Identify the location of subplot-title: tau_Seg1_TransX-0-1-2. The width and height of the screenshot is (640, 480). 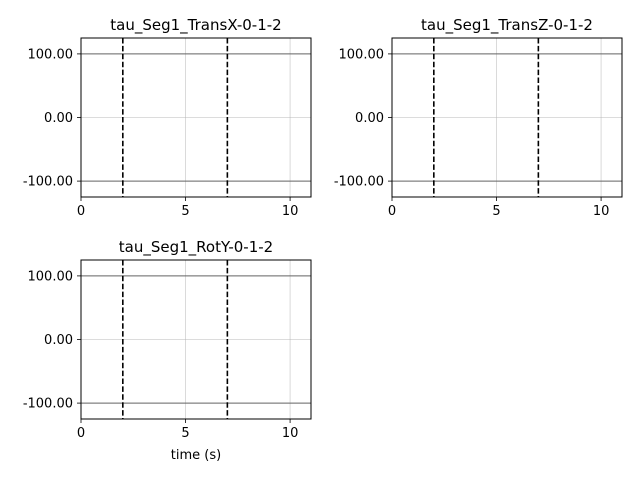
(195, 25).